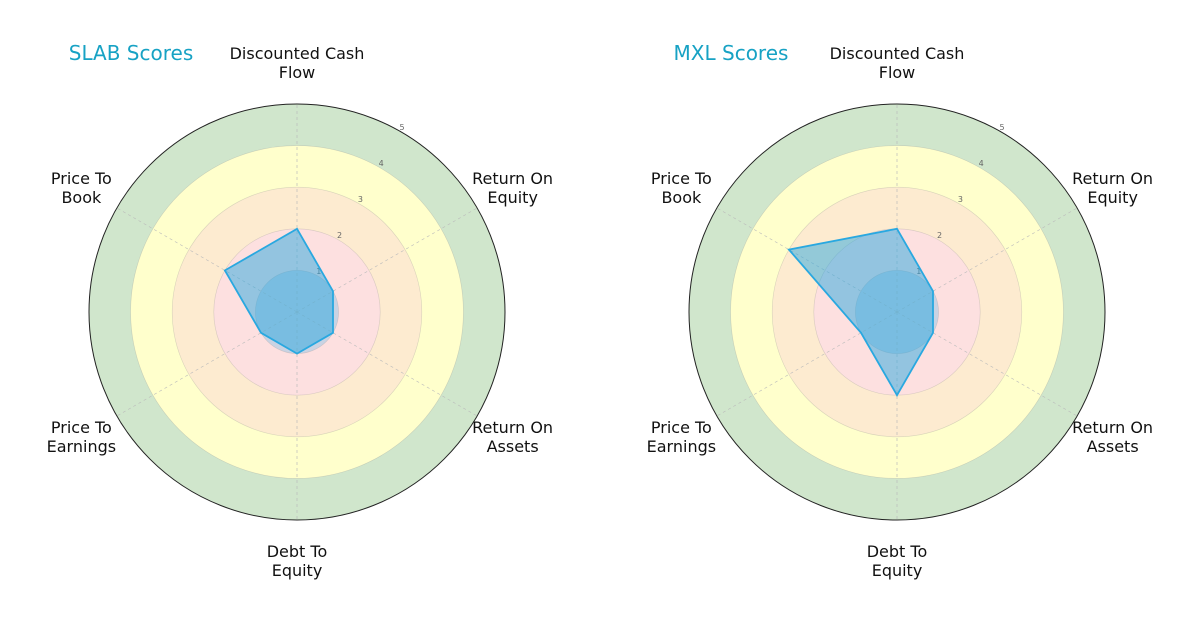  I want to click on chart-title: MXL Scores, so click(731, 53).